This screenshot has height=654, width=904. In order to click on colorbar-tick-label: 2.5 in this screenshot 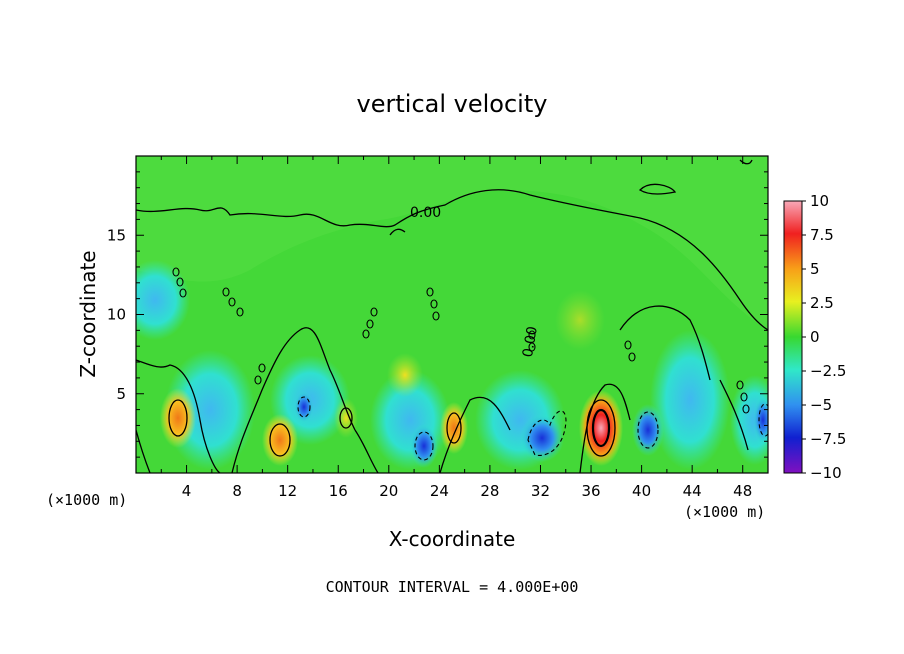, I will do `click(822, 303)`.